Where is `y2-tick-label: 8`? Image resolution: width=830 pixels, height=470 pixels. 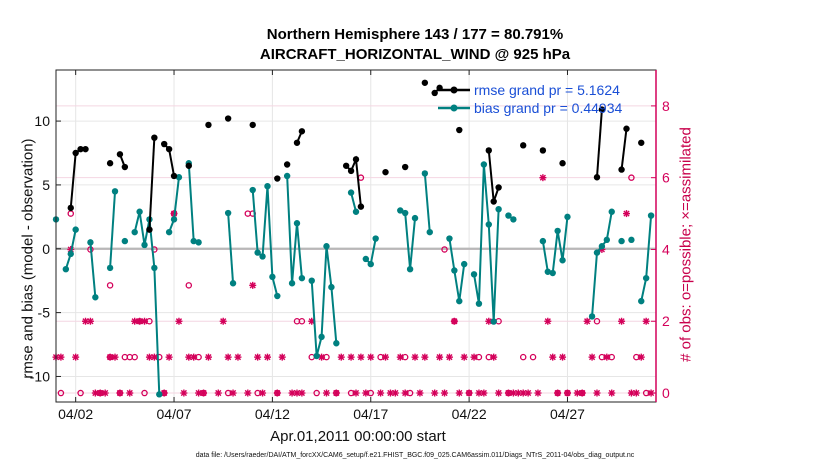
y2-tick-label: 8 is located at coordinates (666, 106).